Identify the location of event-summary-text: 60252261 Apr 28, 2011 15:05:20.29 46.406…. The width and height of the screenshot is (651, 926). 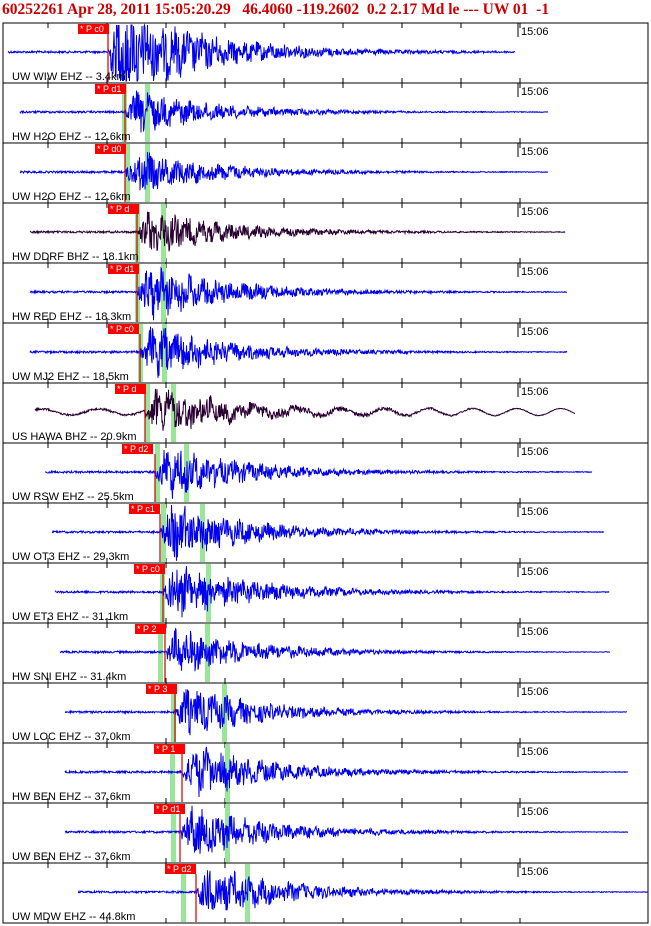
(276, 9).